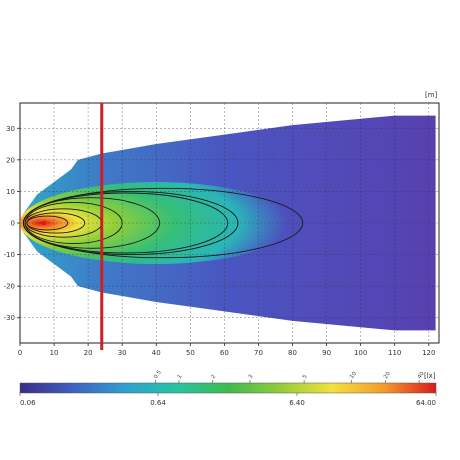 The height and width of the screenshot is (460, 460). What do you see at coordinates (360, 353) in the screenshot?
I see `x-tick-label: 100` at bounding box center [360, 353].